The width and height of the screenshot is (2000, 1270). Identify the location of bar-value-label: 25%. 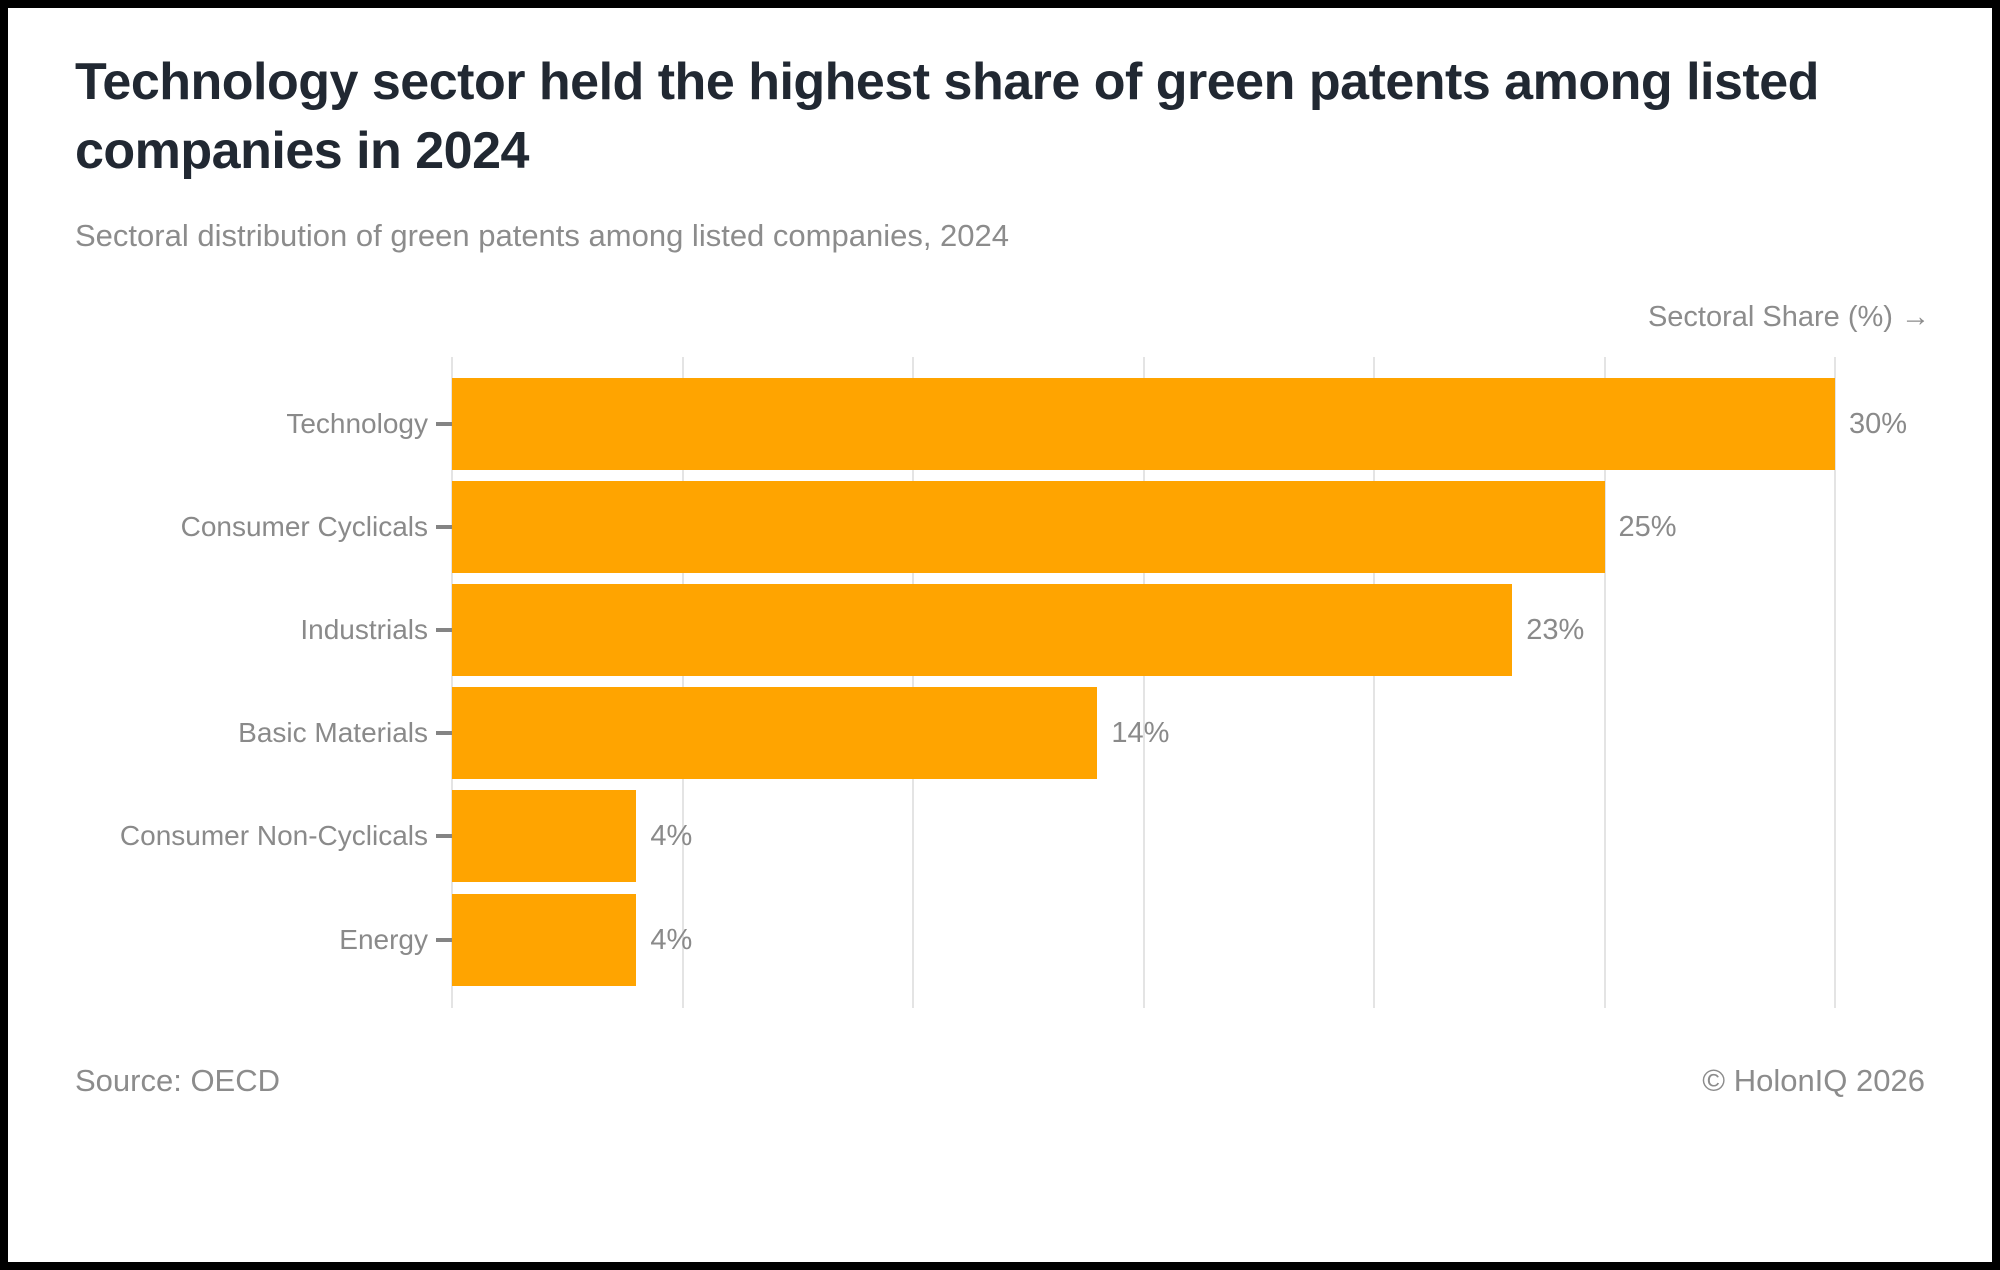
(1647, 526).